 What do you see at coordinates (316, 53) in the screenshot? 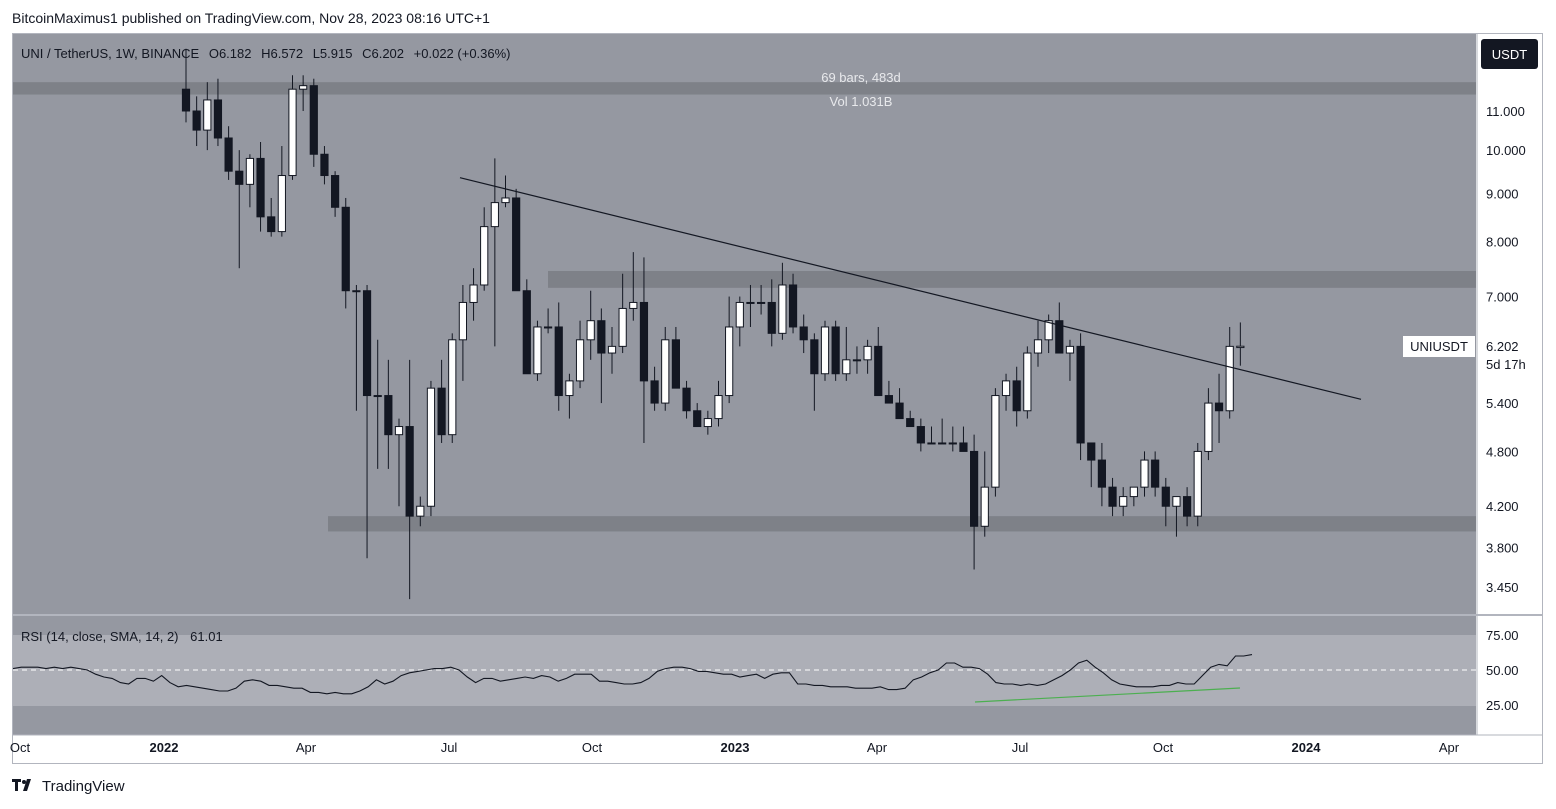
I see `legend-low-label: L` at bounding box center [316, 53].